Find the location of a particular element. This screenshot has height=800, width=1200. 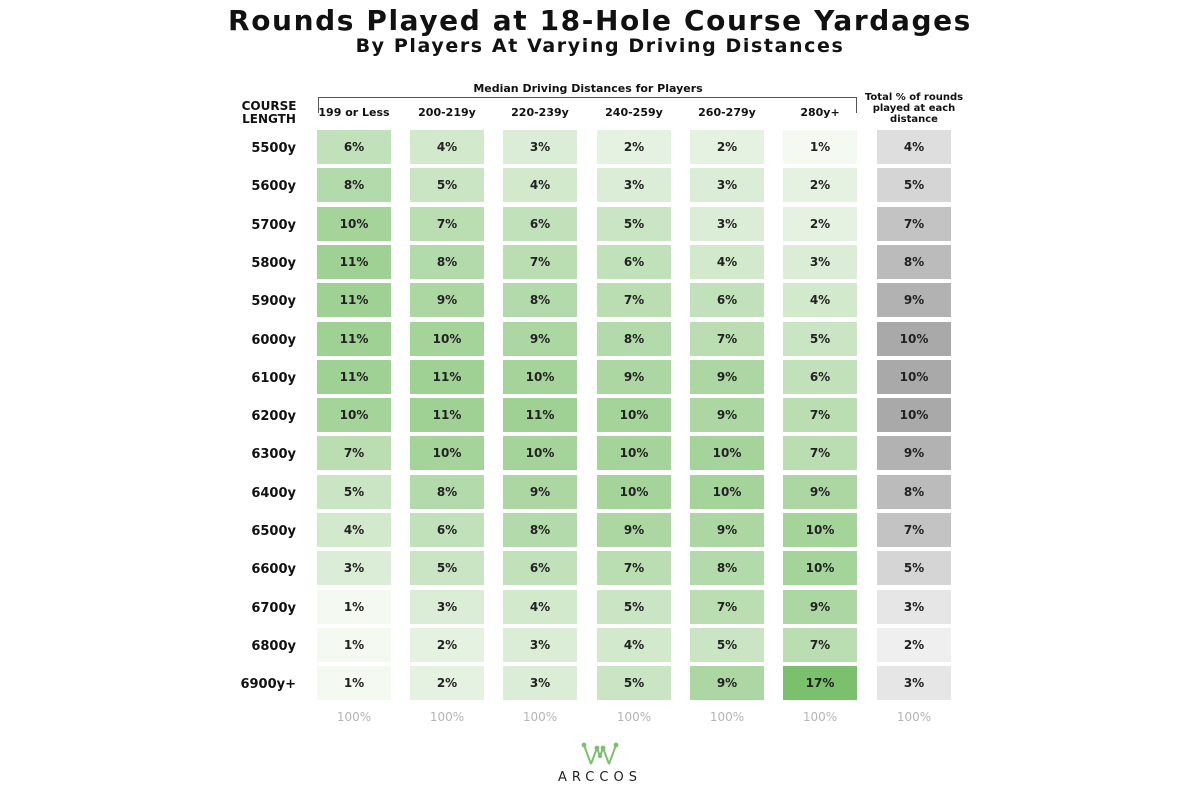

column-header: 260-279y is located at coordinates (727, 112).